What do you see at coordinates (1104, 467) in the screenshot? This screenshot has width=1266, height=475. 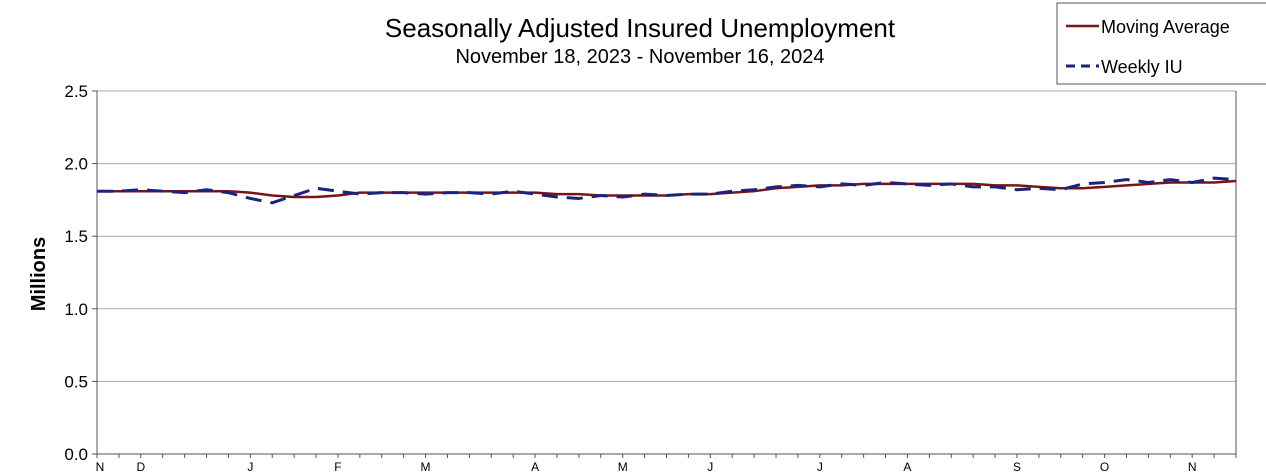 I see `x-tick-label: O` at bounding box center [1104, 467].